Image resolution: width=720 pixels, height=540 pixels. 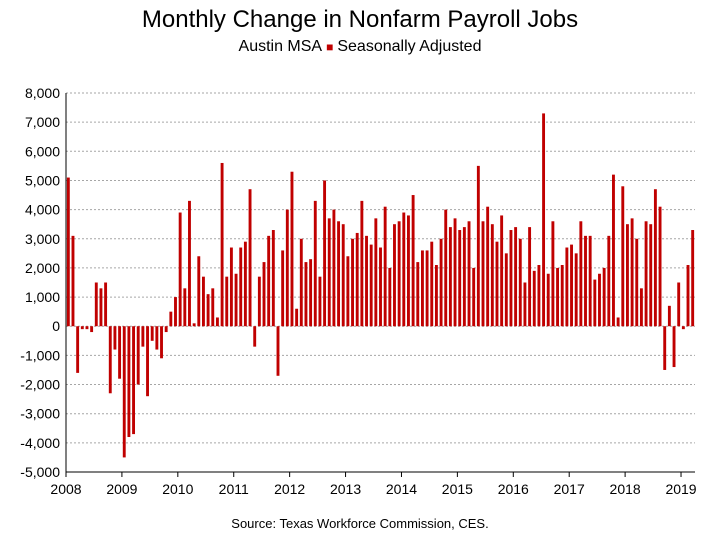 What do you see at coordinates (42, 297) in the screenshot?
I see `y-tick-label: 1,000` at bounding box center [42, 297].